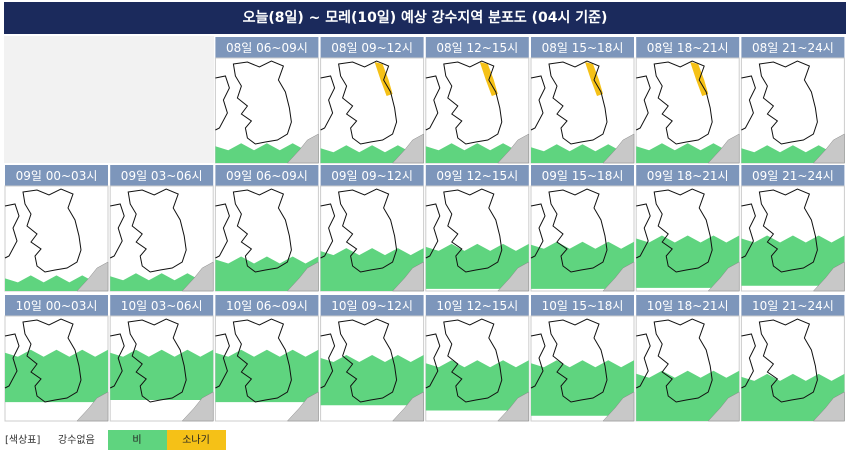  I want to click on panel-time: 08일 15~18시, so click(583, 48).